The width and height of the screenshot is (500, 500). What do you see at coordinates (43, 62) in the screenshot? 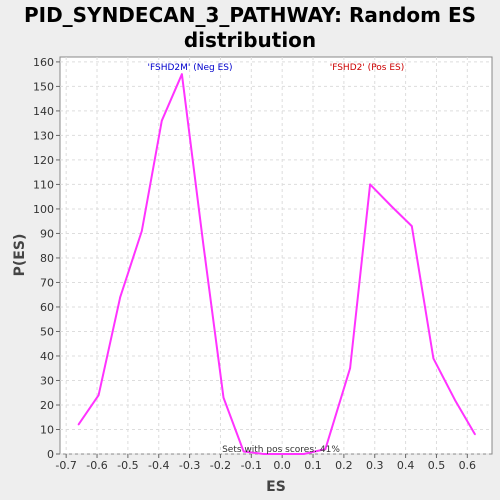
I see `y-tick-label: 160` at bounding box center [43, 62].